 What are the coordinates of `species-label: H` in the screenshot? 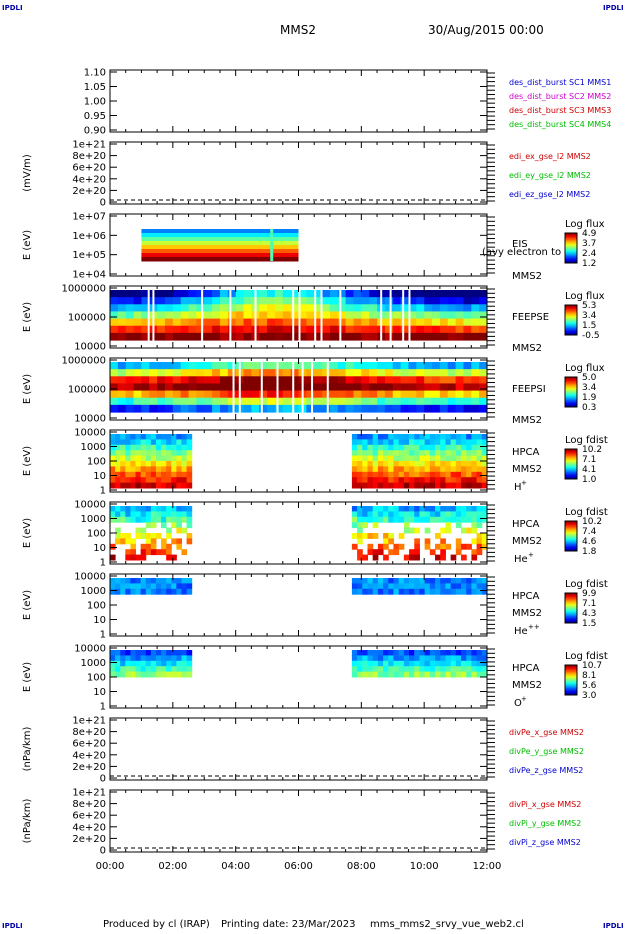 It's located at (518, 487).